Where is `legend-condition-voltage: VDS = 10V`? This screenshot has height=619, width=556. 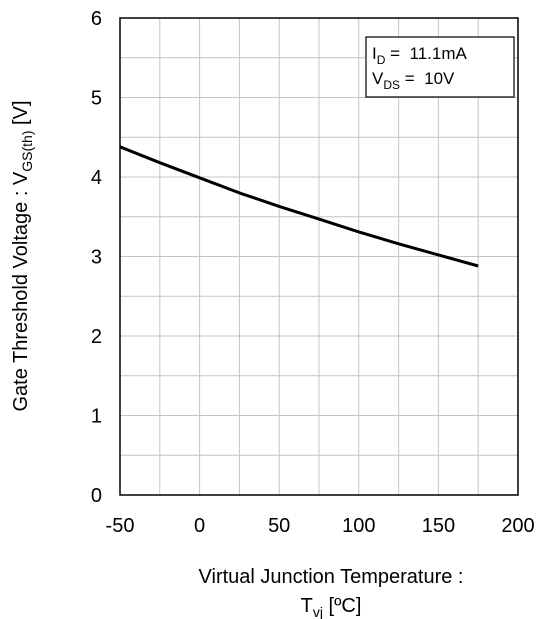
legend-condition-voltage: VDS = 10V is located at coordinates (413, 80).